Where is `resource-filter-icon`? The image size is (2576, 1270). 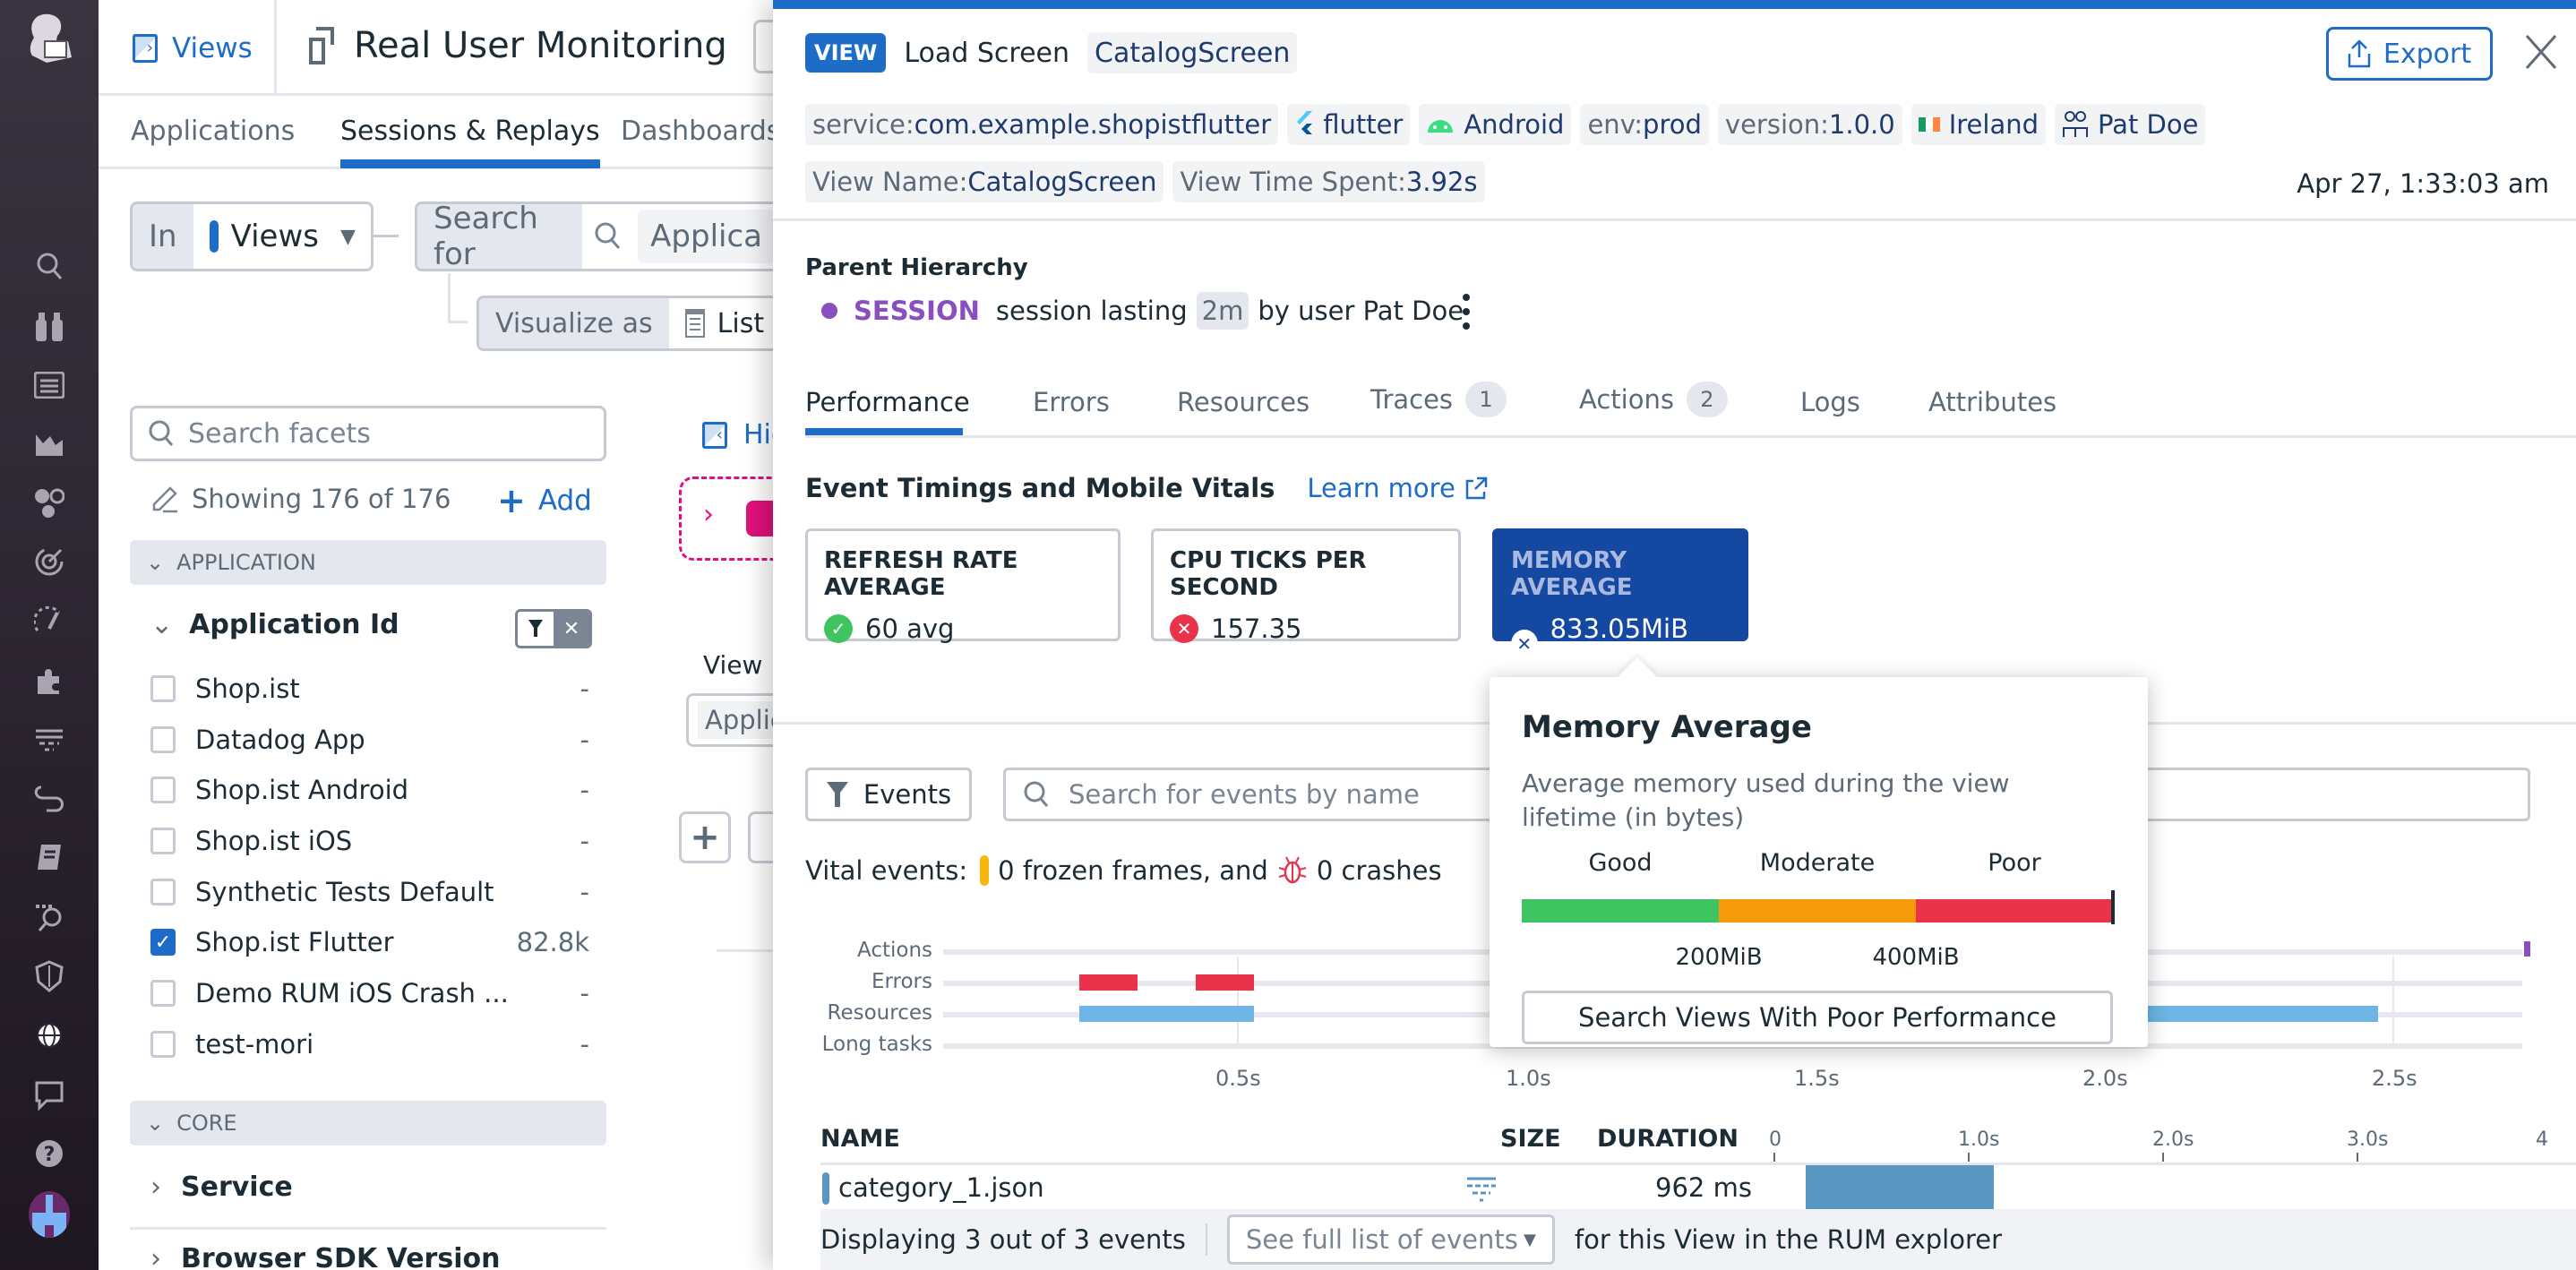 resource-filter-icon is located at coordinates (1481, 1189).